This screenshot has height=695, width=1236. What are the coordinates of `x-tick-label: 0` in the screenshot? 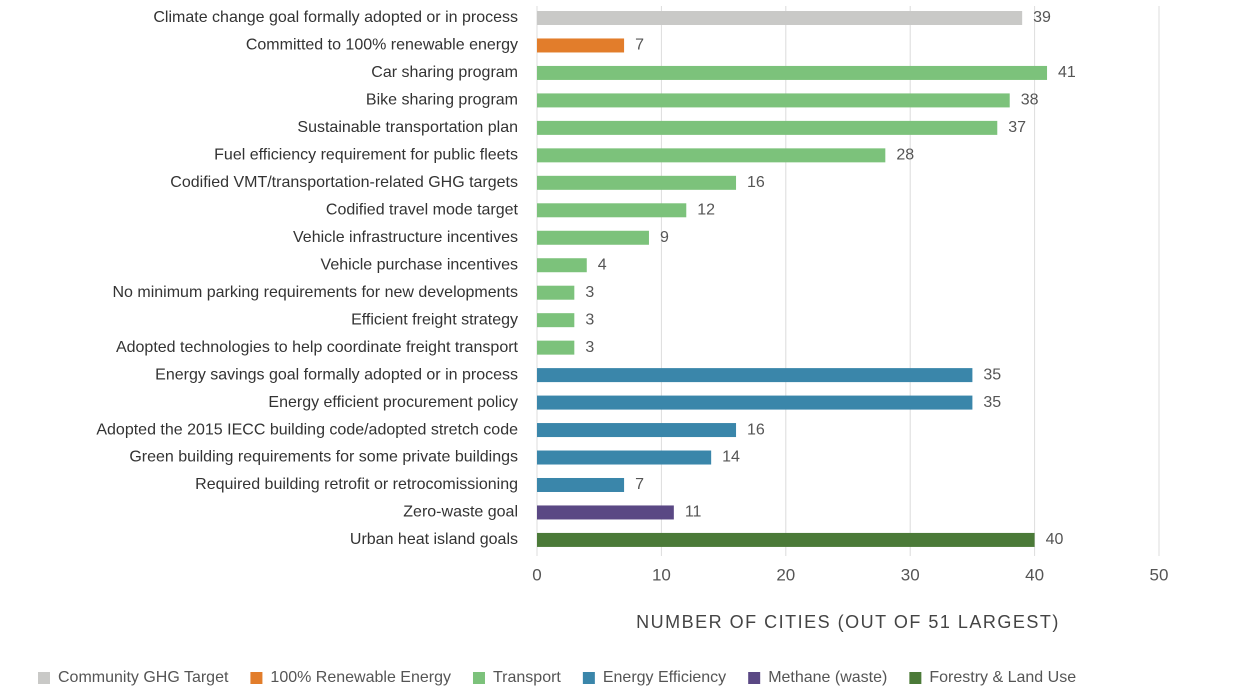 It's located at (536, 574).